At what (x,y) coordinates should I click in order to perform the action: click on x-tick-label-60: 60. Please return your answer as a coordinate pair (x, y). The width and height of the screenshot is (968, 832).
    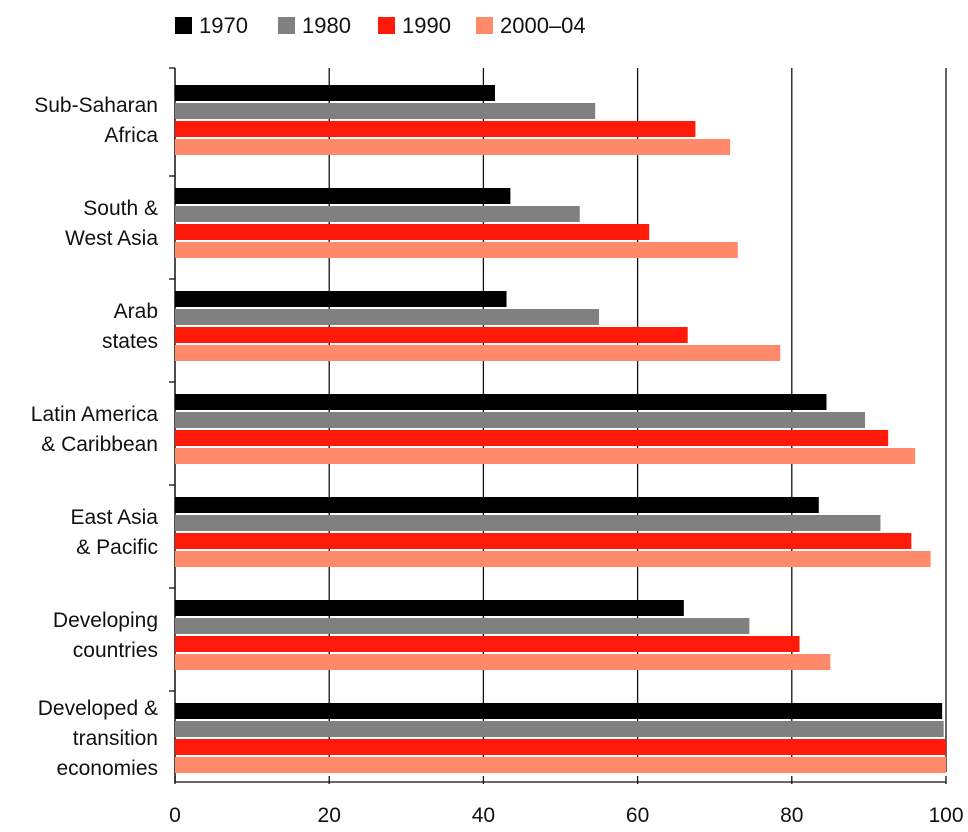
    Looking at the image, I should click on (637, 815).